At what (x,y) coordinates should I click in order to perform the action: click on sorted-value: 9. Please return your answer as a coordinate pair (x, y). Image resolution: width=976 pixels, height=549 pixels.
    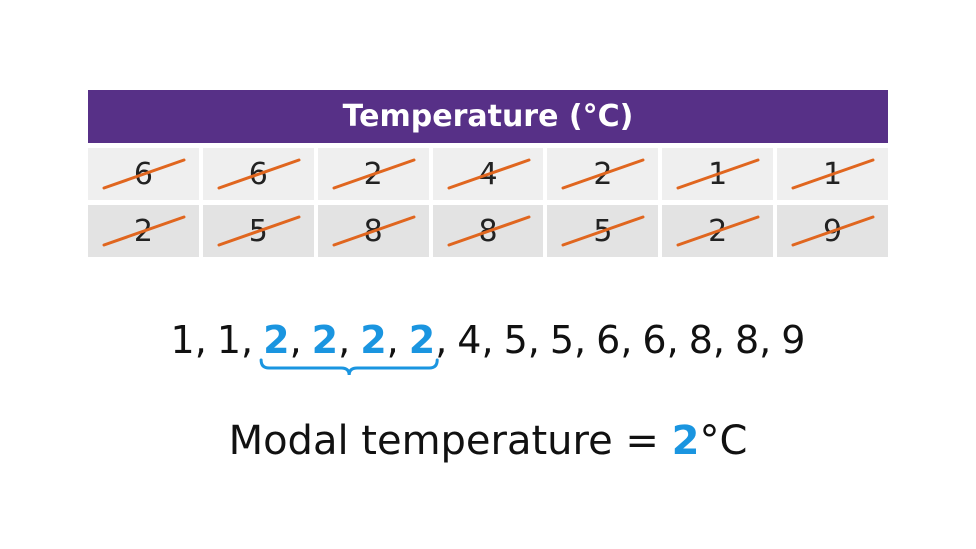
    Looking at the image, I should click on (793, 340).